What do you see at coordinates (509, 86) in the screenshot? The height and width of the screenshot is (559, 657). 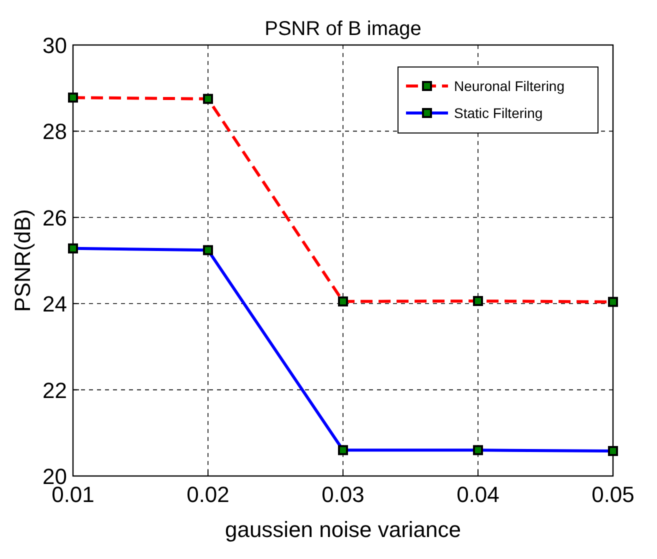 I see `legend-label: Neuronal Filtering` at bounding box center [509, 86].